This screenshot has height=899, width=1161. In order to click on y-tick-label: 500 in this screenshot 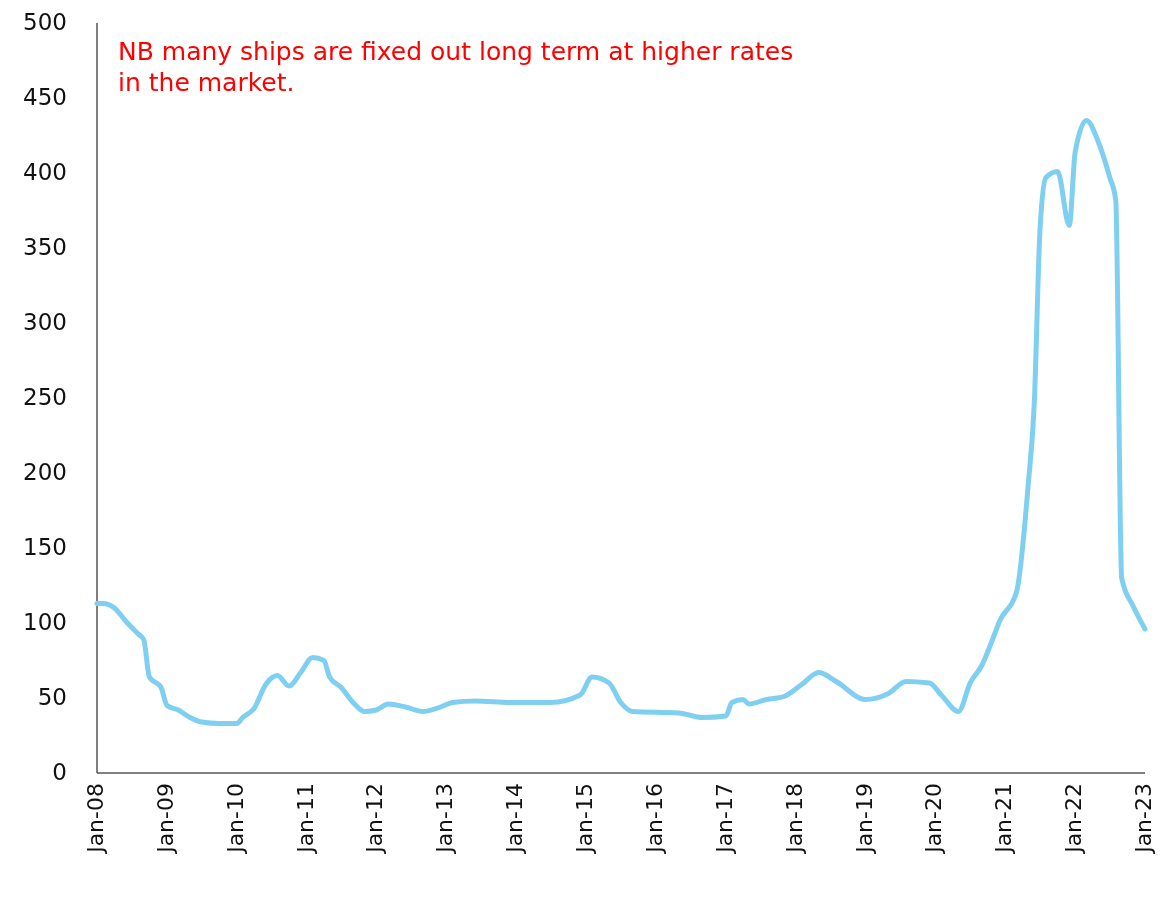, I will do `click(45, 21)`.